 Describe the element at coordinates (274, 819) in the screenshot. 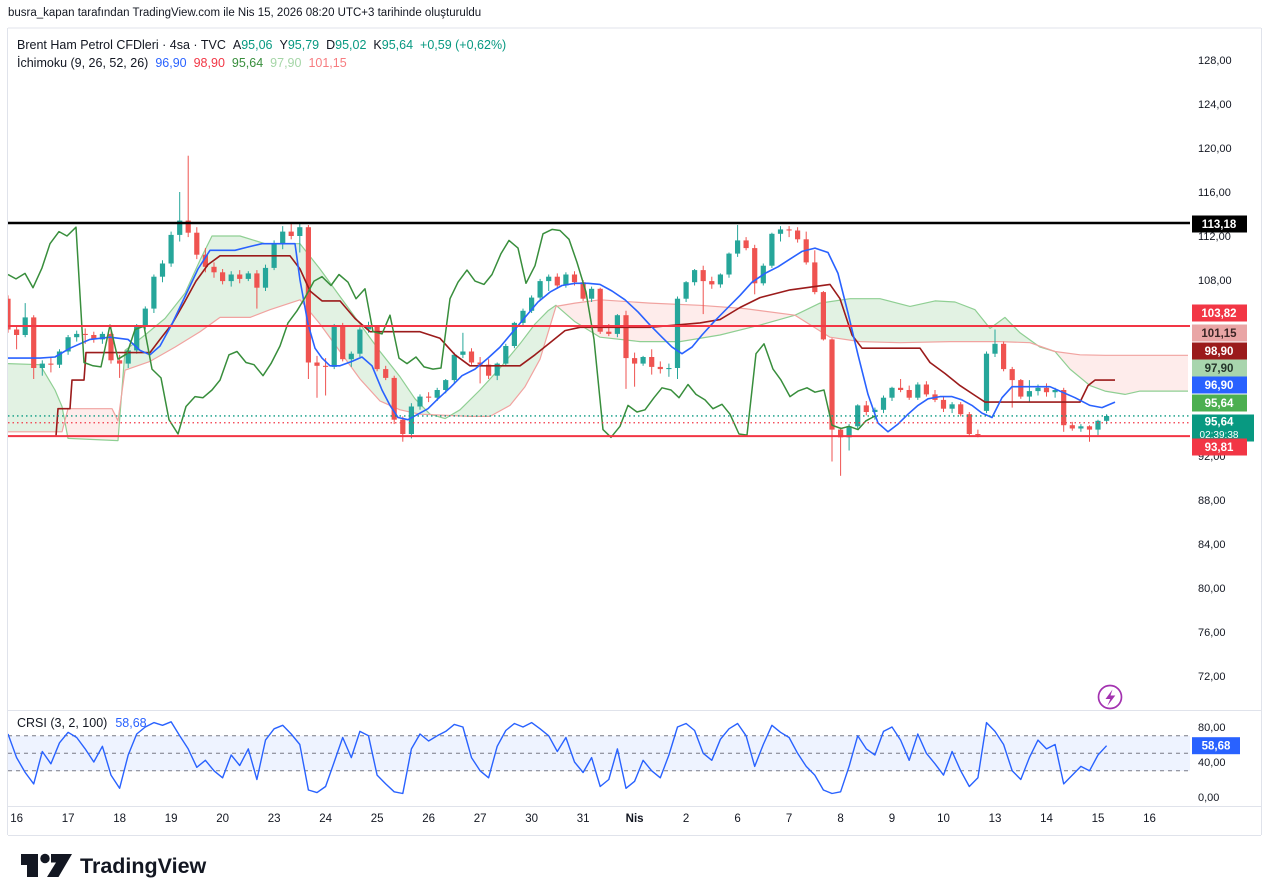

I see `time-tick: 23` at that location.